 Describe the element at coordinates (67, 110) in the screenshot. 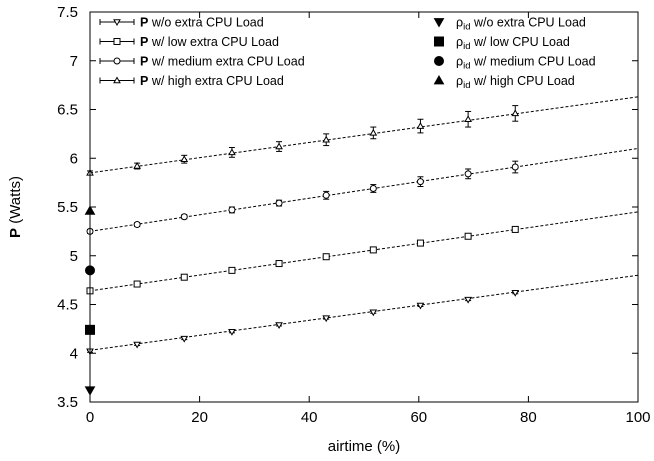

I see `y-tick-label: 6.5` at that location.